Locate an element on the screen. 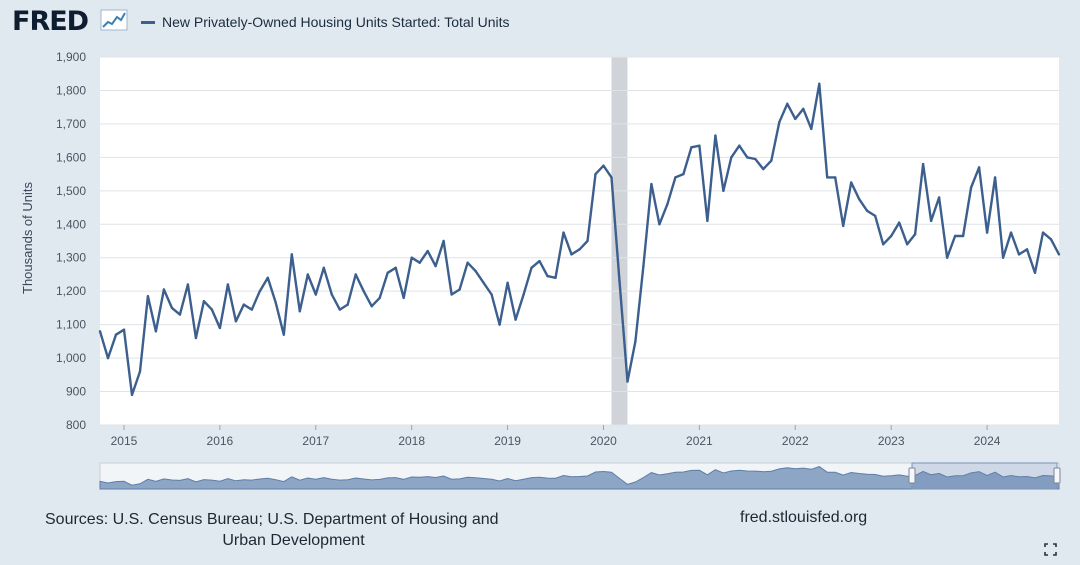 The width and height of the screenshot is (1080, 565). navigator-selection is located at coordinates (984, 476).